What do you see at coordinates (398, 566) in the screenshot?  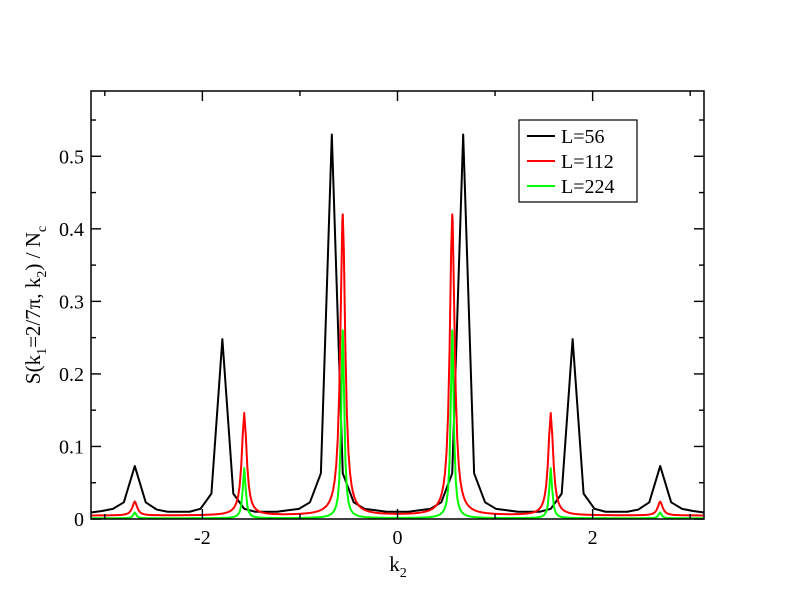 I see `x-axis-label: k2` at bounding box center [398, 566].